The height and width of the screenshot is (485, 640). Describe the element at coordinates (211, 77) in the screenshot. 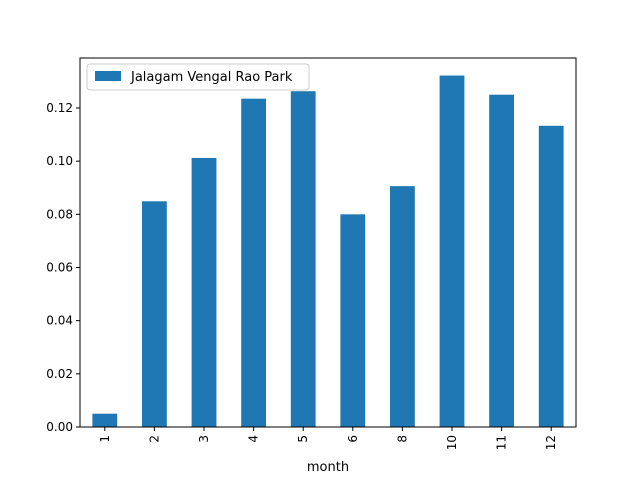

I see `legend-label: Jalagam Vengal Rao Park` at that location.